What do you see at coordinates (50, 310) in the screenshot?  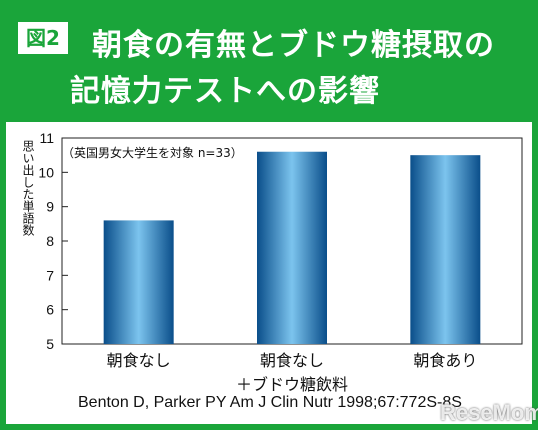 I see `y-tick-label: 6` at bounding box center [50, 310].